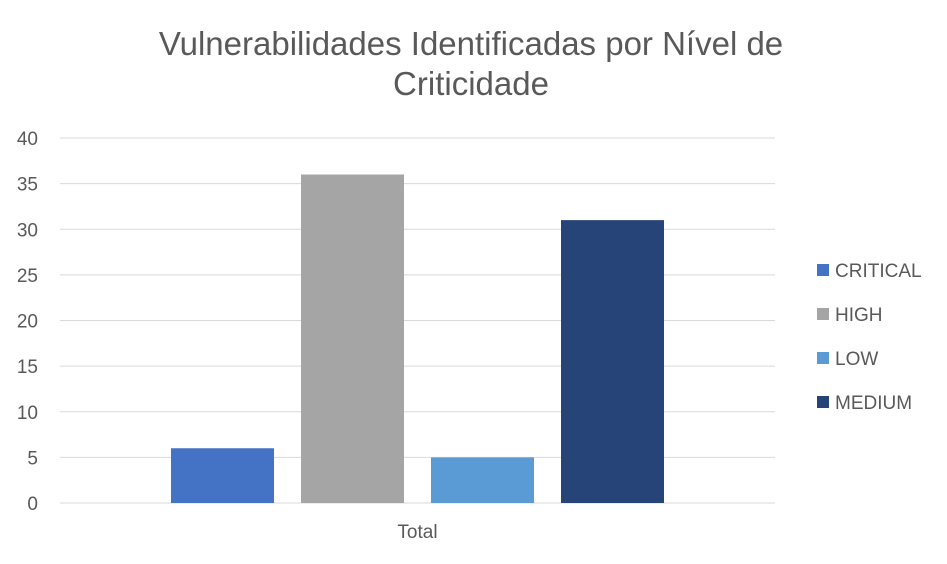  What do you see at coordinates (873, 403) in the screenshot?
I see `legend-label: MEDIUM` at bounding box center [873, 403].